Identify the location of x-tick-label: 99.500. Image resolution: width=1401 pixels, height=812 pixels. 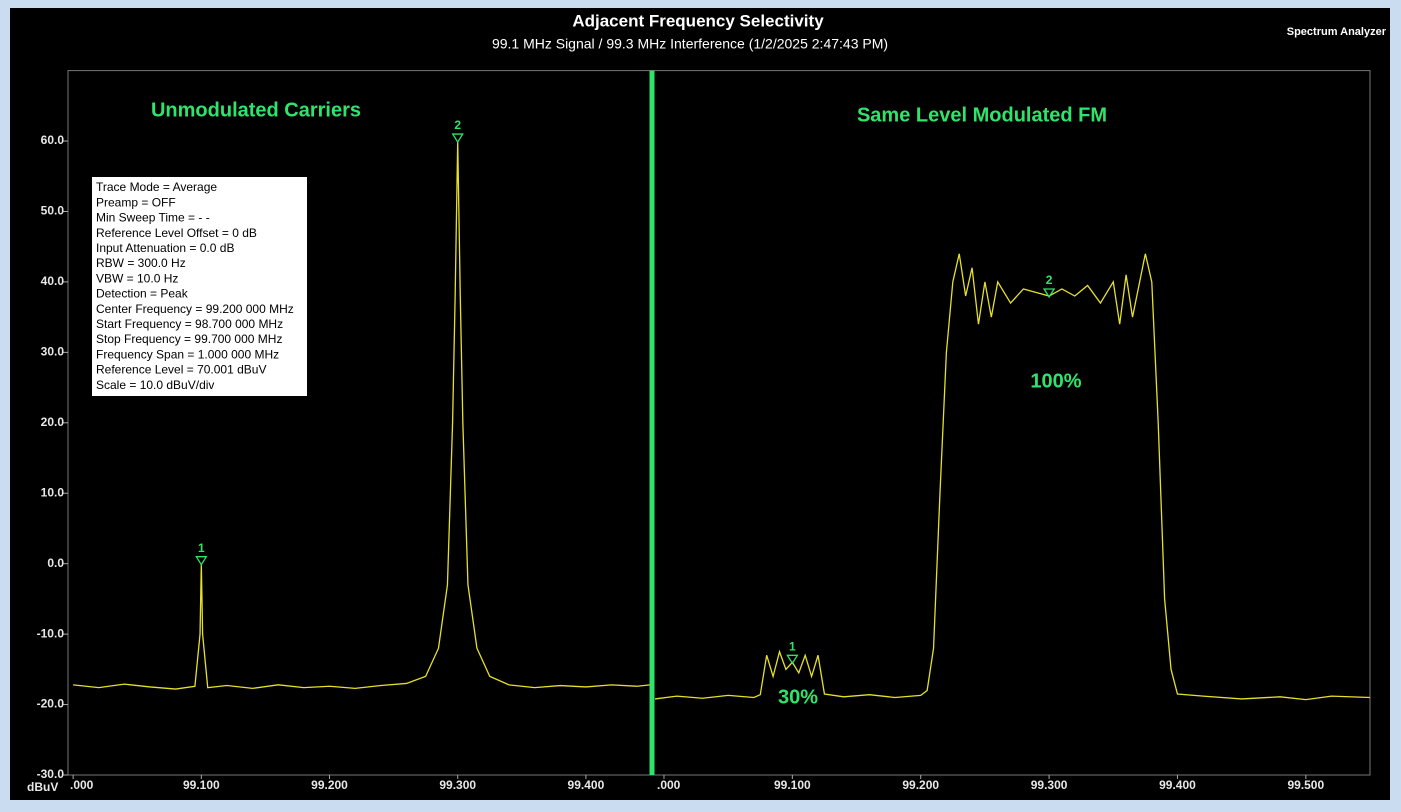
(1305, 785).